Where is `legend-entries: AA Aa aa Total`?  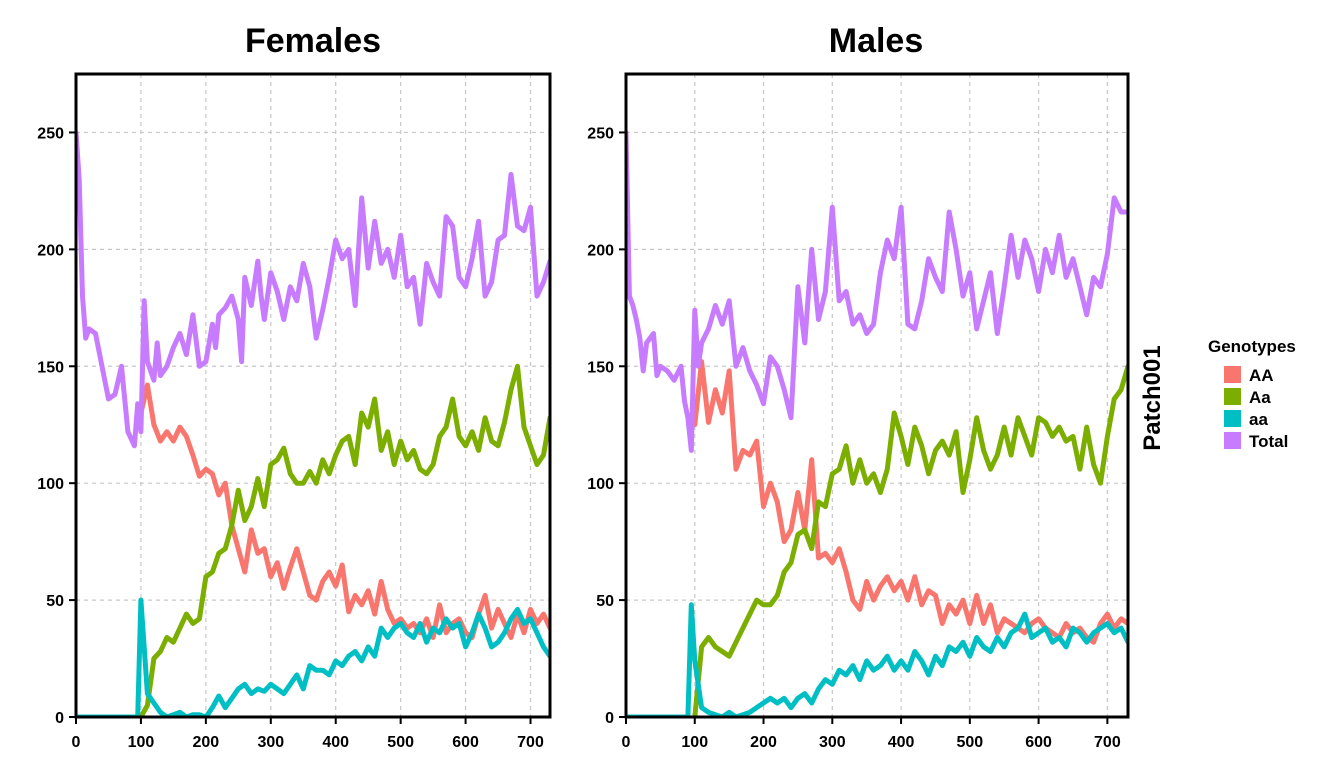
legend-entries: AA Aa aa Total is located at coordinates (1256, 408).